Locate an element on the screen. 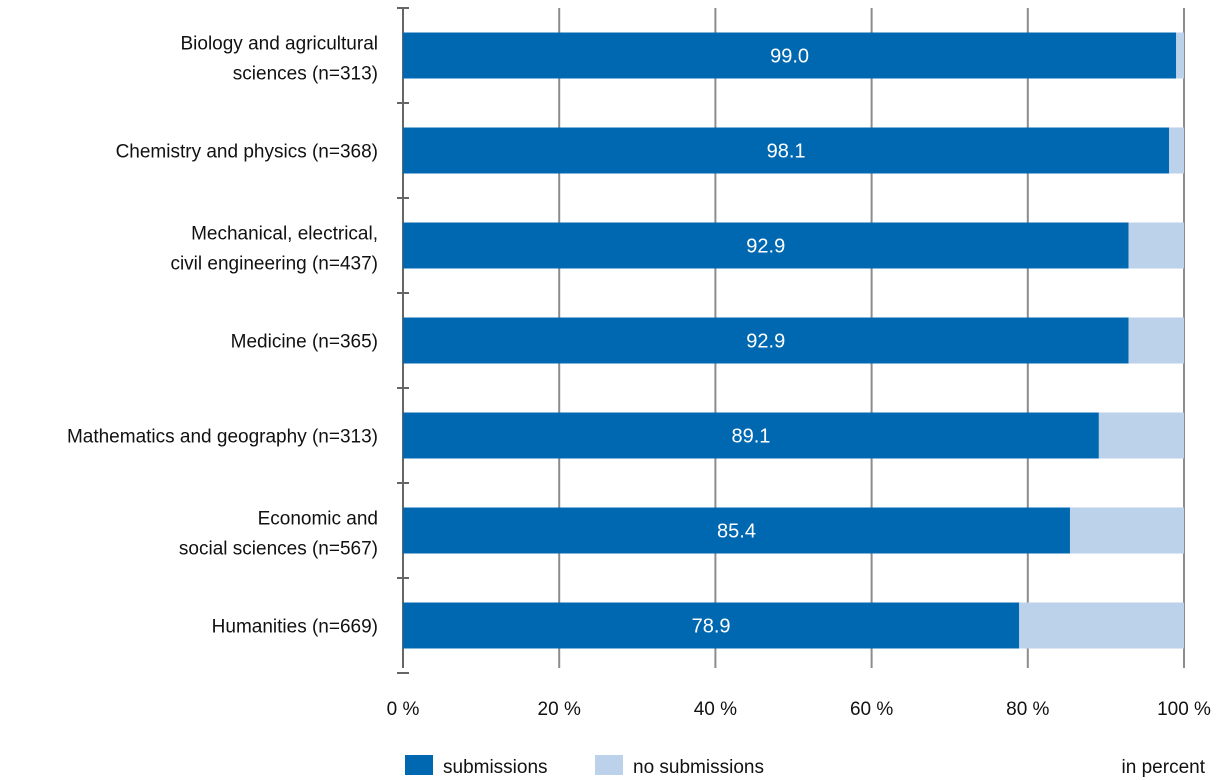 This screenshot has width=1220, height=780. x-tick-label: 80 % is located at coordinates (1027, 709).